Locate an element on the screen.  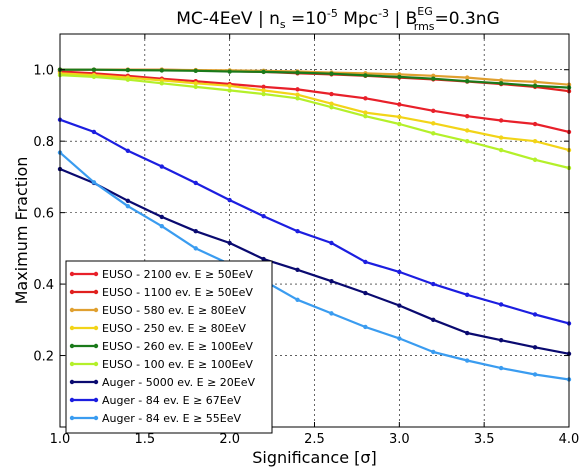
legend-label: Auger - 84 ev. E ≥ 67EeV is located at coordinates (172, 400).